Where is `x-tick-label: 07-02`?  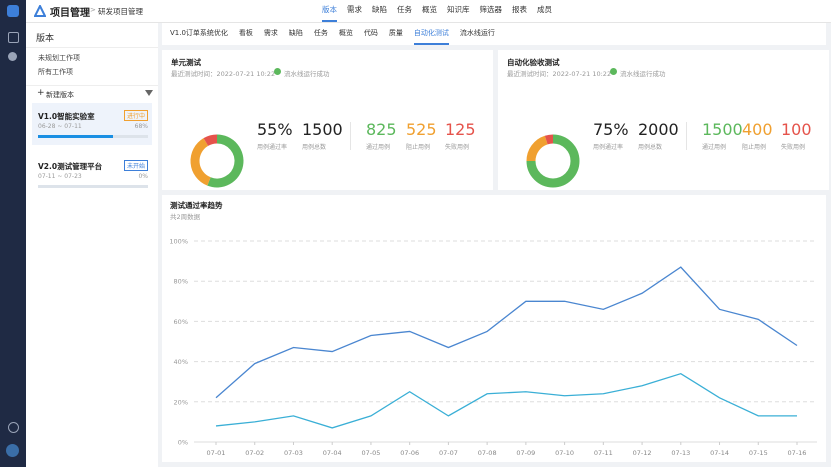 x-tick-label: 07-02 is located at coordinates (254, 453).